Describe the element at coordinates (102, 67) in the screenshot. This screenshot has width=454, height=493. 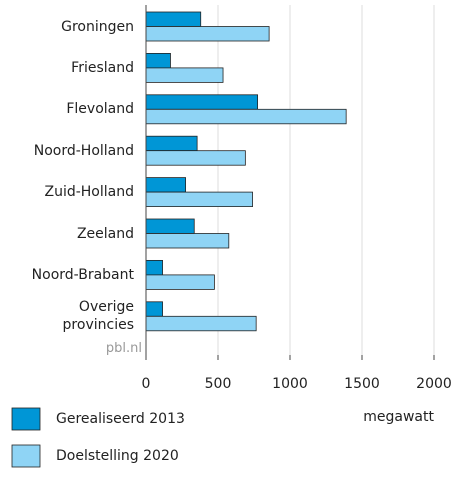
I see `y-tick-label: Friesland` at that location.